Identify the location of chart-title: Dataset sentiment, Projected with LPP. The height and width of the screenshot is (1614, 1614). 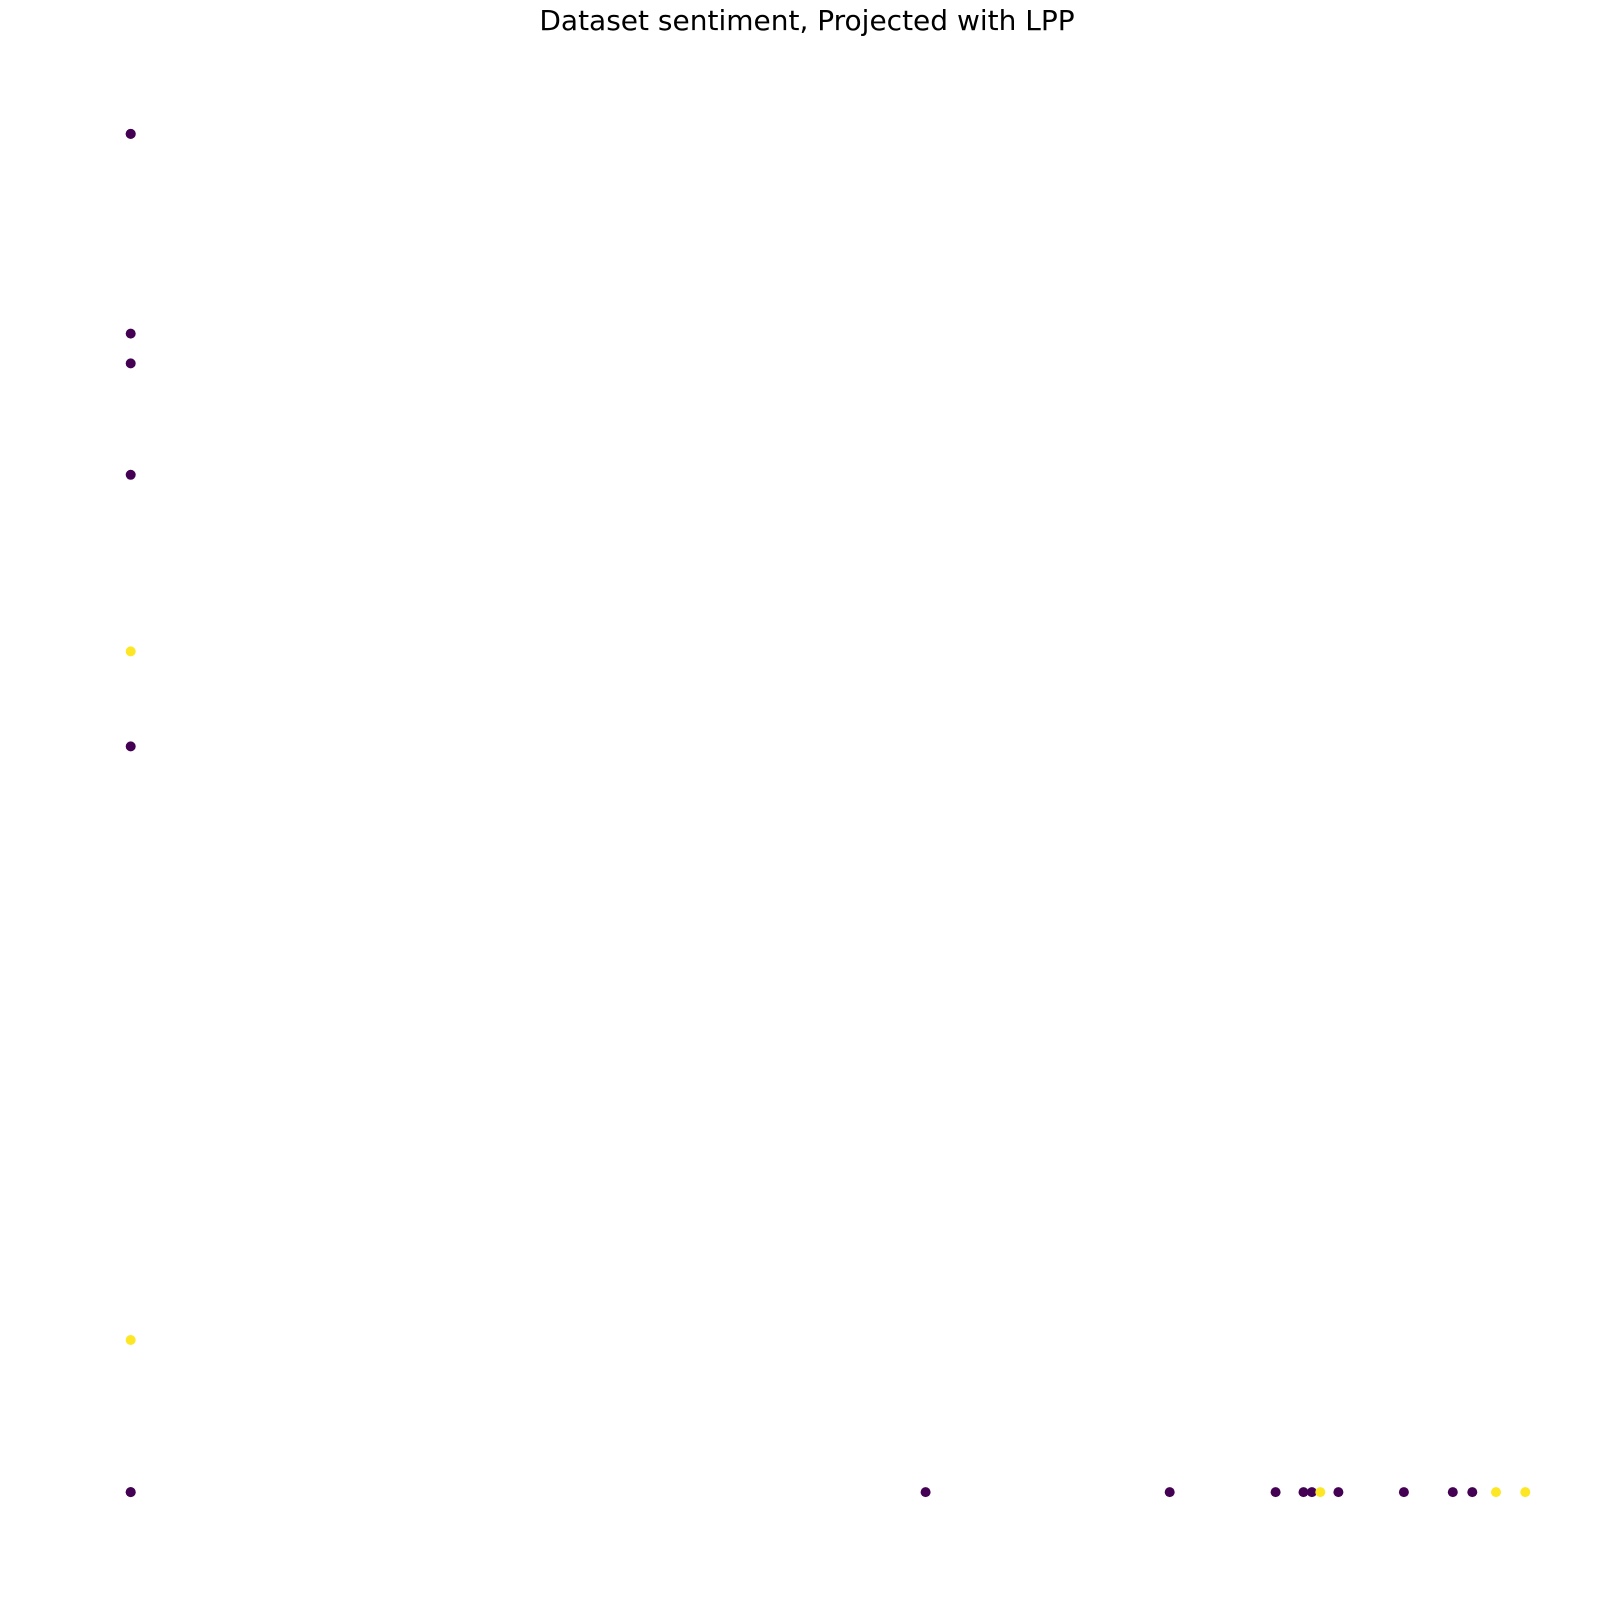
(807, 20).